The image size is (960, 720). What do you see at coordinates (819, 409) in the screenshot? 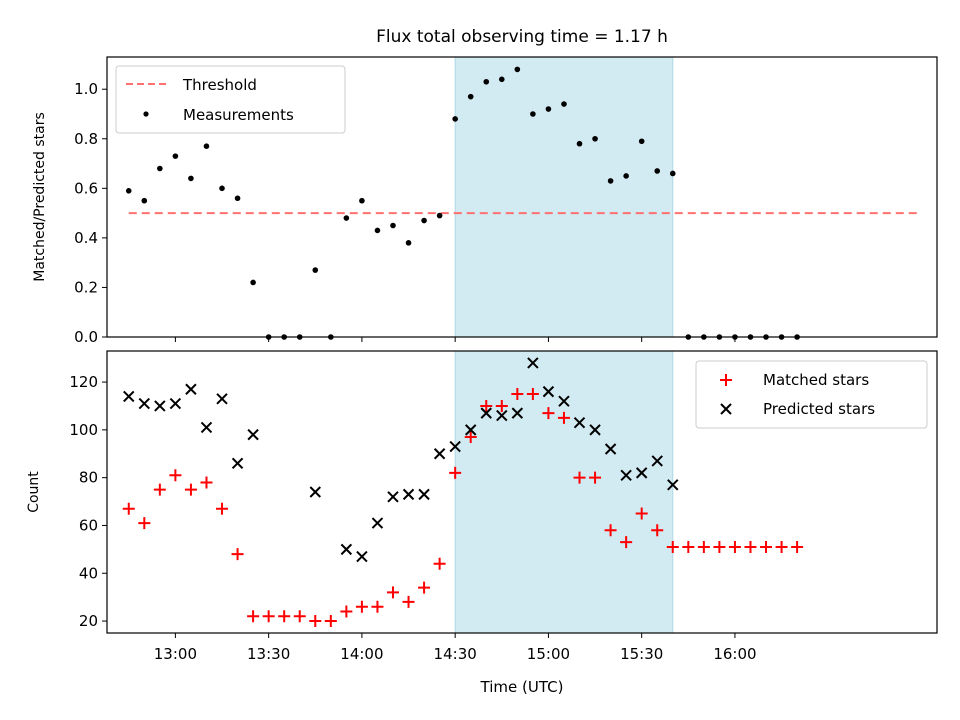
I see `legend-predicted-label: Predicted stars` at bounding box center [819, 409].